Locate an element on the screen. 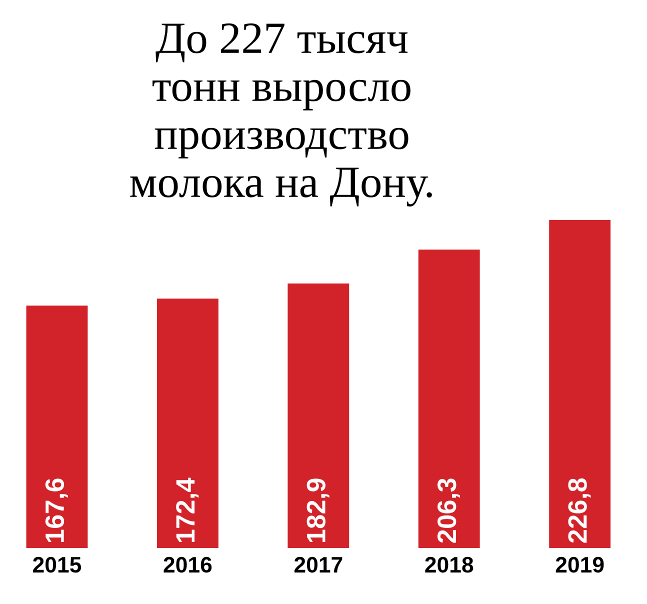  x-tick-label: 2018 is located at coordinates (449, 564).